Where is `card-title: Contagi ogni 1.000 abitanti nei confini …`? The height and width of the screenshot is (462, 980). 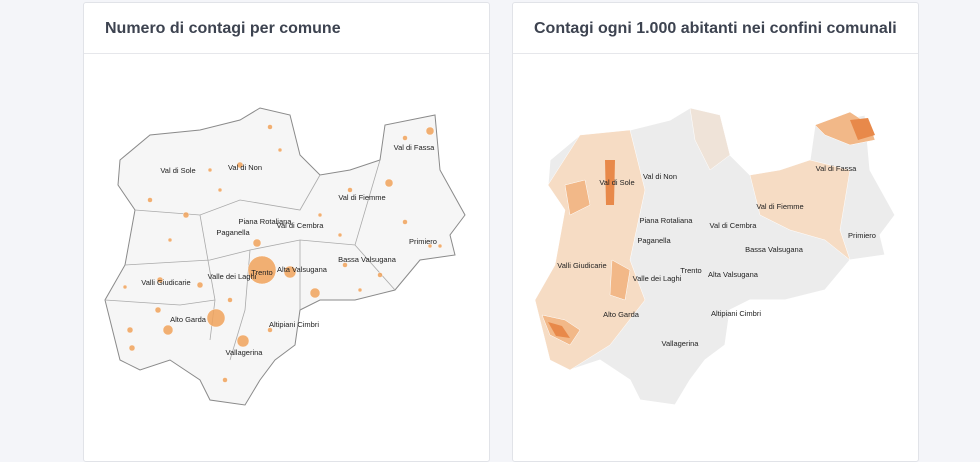 card-title: Contagi ogni 1.000 abitanti nei confini … is located at coordinates (715, 28).